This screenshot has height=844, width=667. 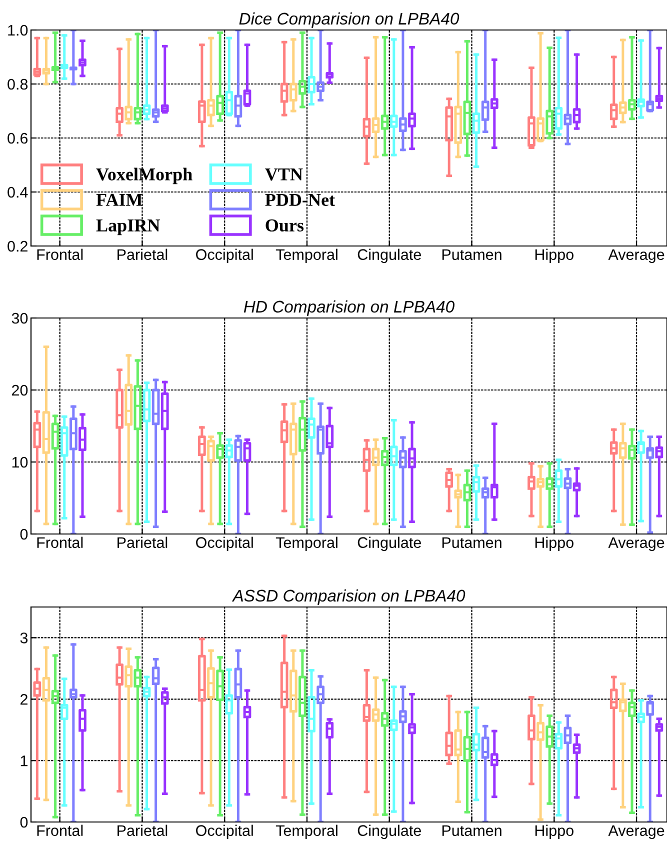 What do you see at coordinates (18, 84) in the screenshot?
I see `y-tick-label: 0.8` at bounding box center [18, 84].